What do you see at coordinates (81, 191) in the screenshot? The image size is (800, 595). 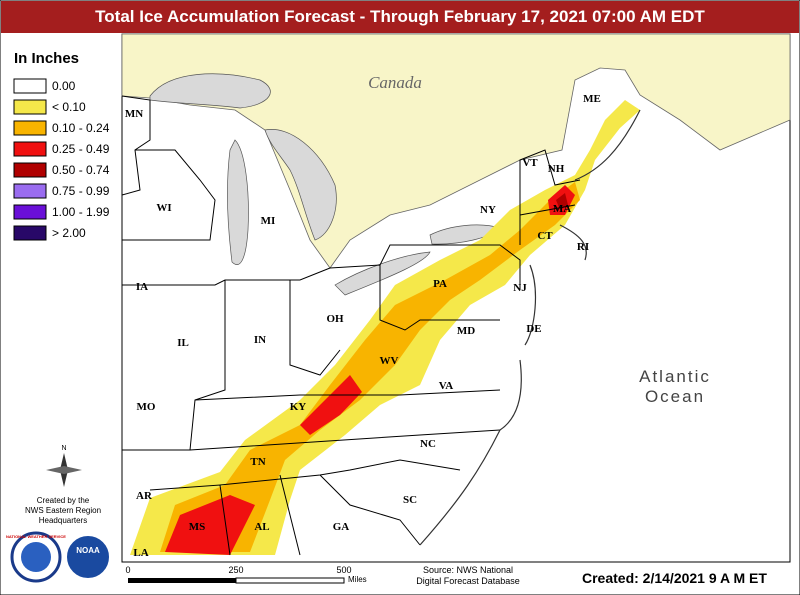 I see `legend-label: 0.75 - 0.99` at bounding box center [81, 191].